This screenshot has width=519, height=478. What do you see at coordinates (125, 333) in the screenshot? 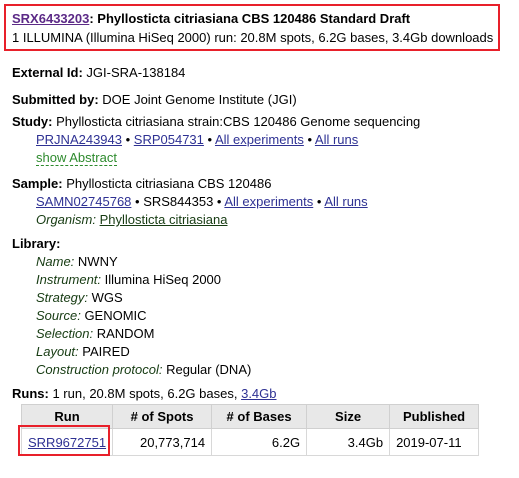
I see `library-field-value: RANDOM` at bounding box center [125, 333].